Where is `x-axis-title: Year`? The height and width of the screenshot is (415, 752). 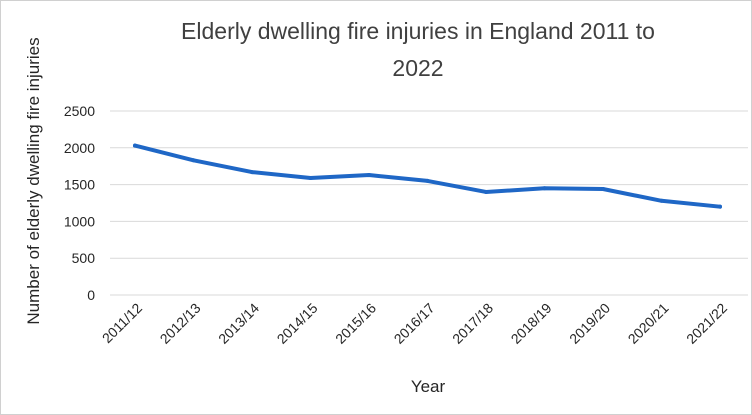 x-axis-title: Year is located at coordinates (428, 386).